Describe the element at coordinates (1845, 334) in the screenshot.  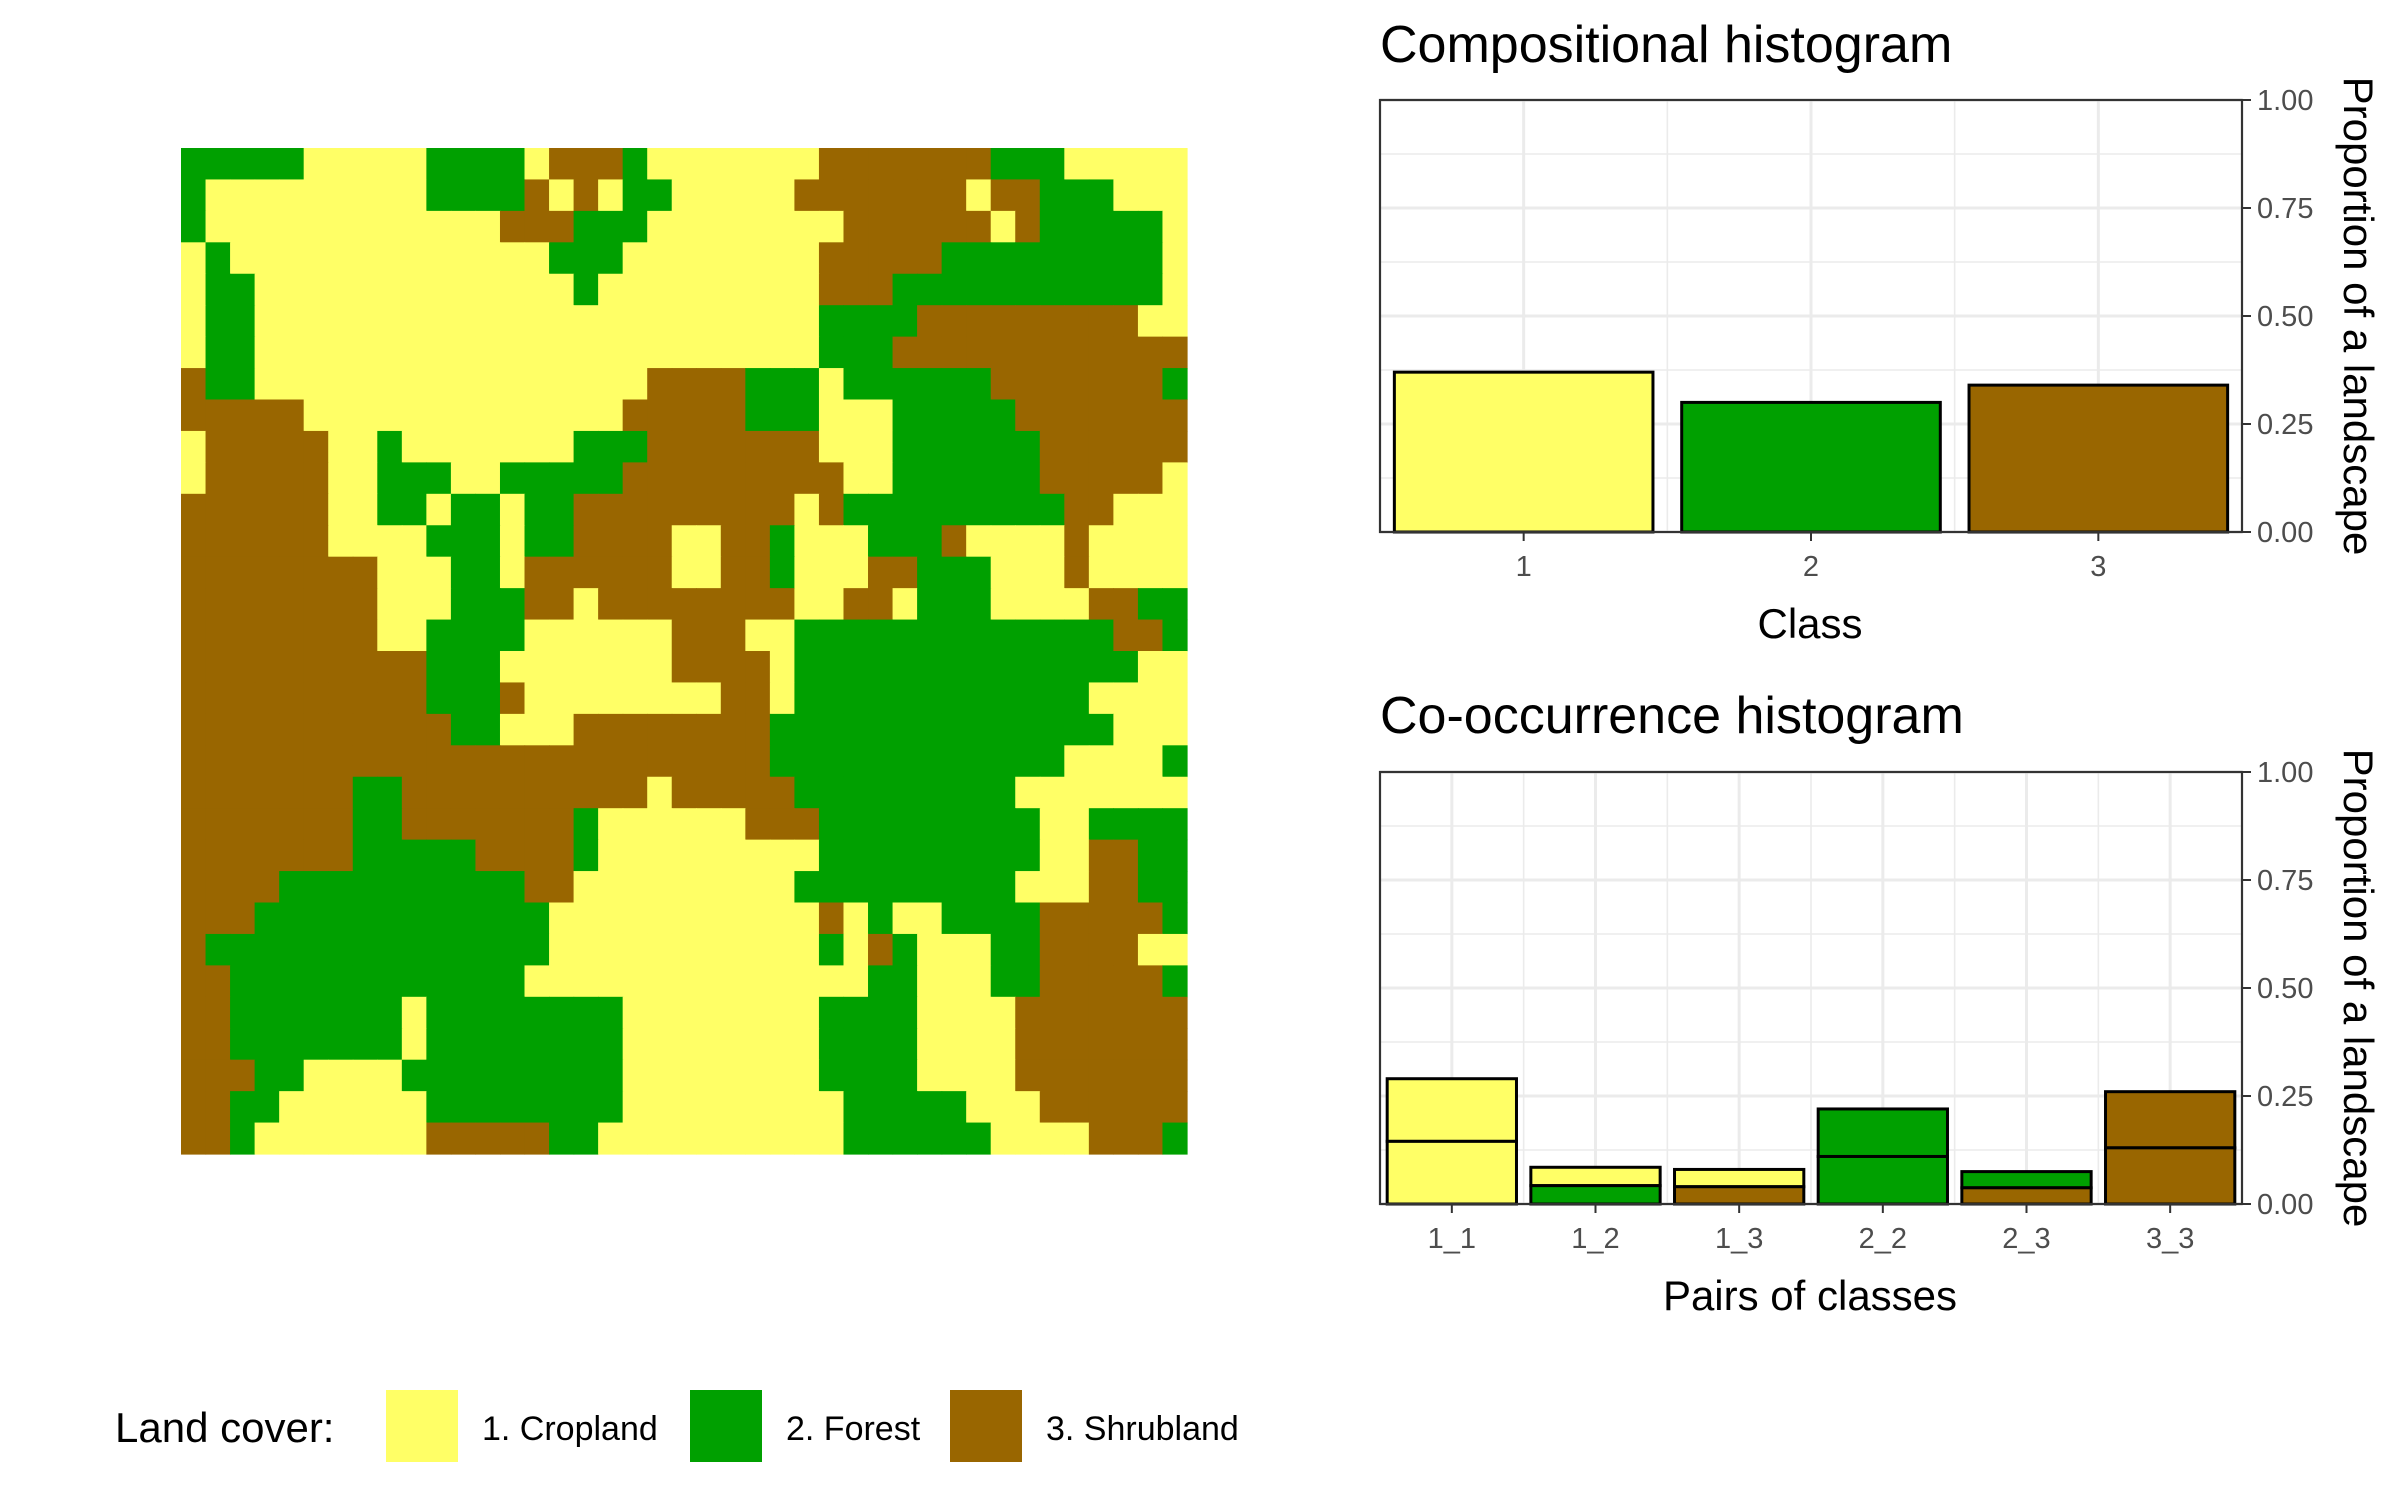
I see `comp-histogram: 1 2 3 0.00 0.25 0.50 0.75 1.00` at that location.